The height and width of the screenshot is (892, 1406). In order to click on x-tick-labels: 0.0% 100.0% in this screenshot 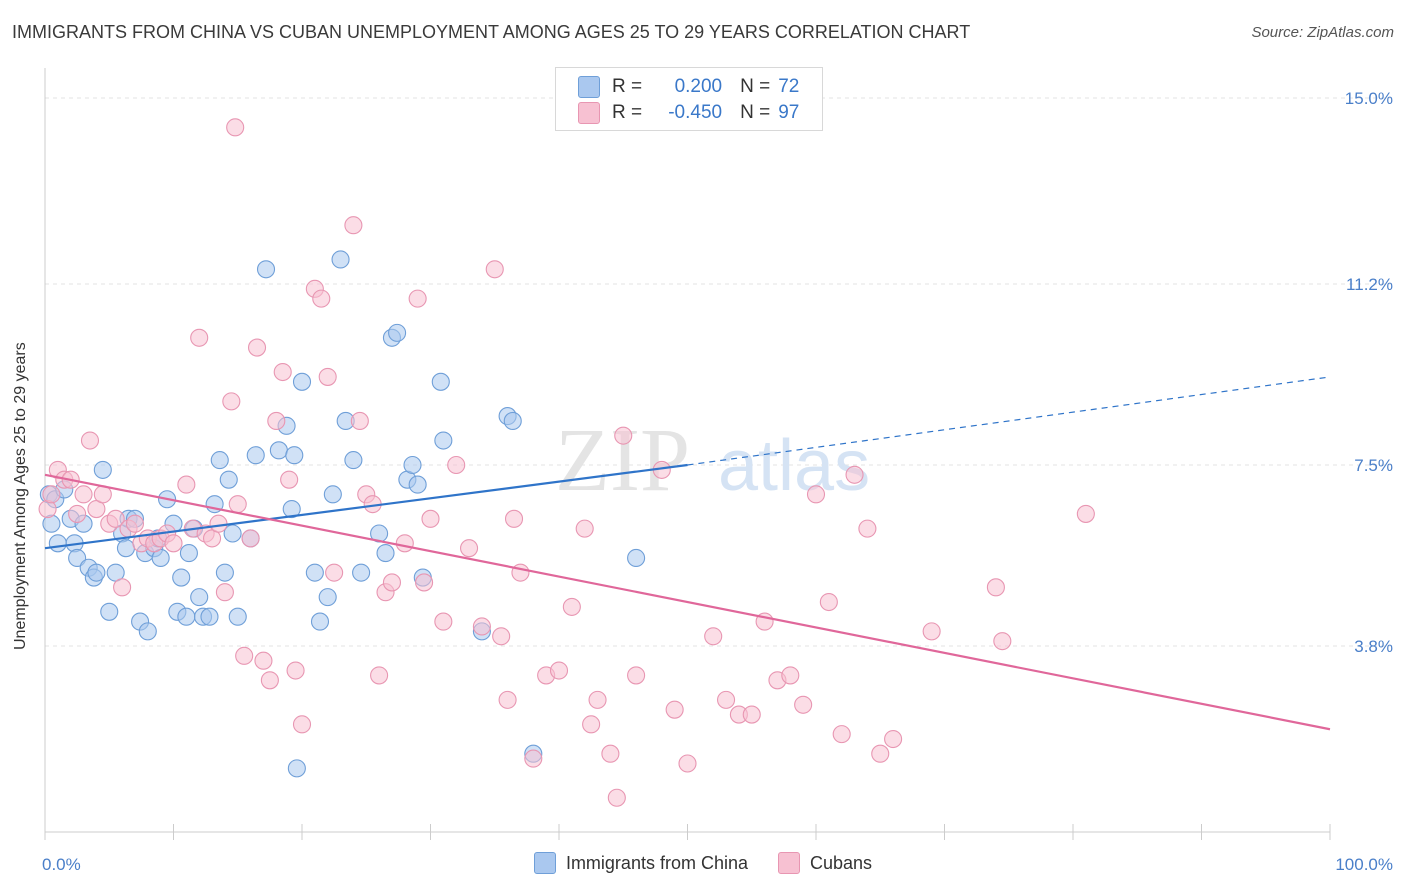, I will do `click(717, 864)`.